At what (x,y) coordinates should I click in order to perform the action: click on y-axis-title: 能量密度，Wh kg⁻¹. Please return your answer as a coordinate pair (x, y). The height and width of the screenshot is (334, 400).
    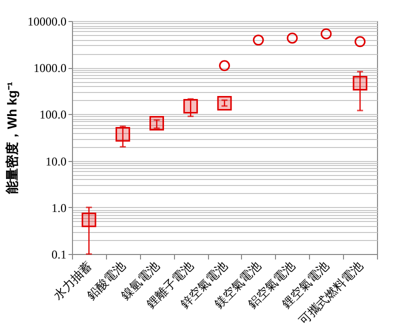
    Looking at the image, I should click on (12, 138).